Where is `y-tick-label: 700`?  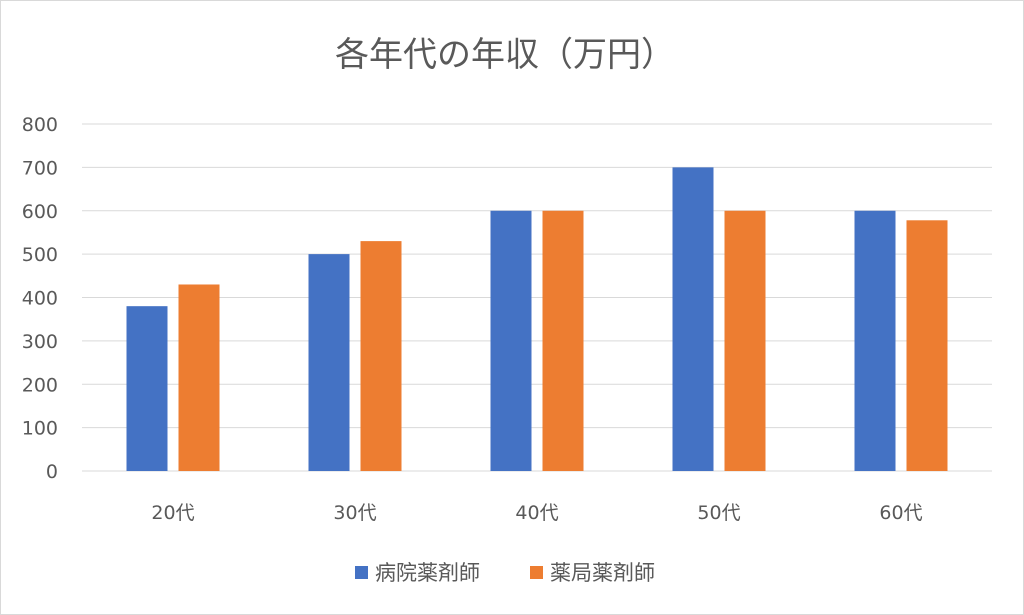 y-tick-label: 700 is located at coordinates (40, 168).